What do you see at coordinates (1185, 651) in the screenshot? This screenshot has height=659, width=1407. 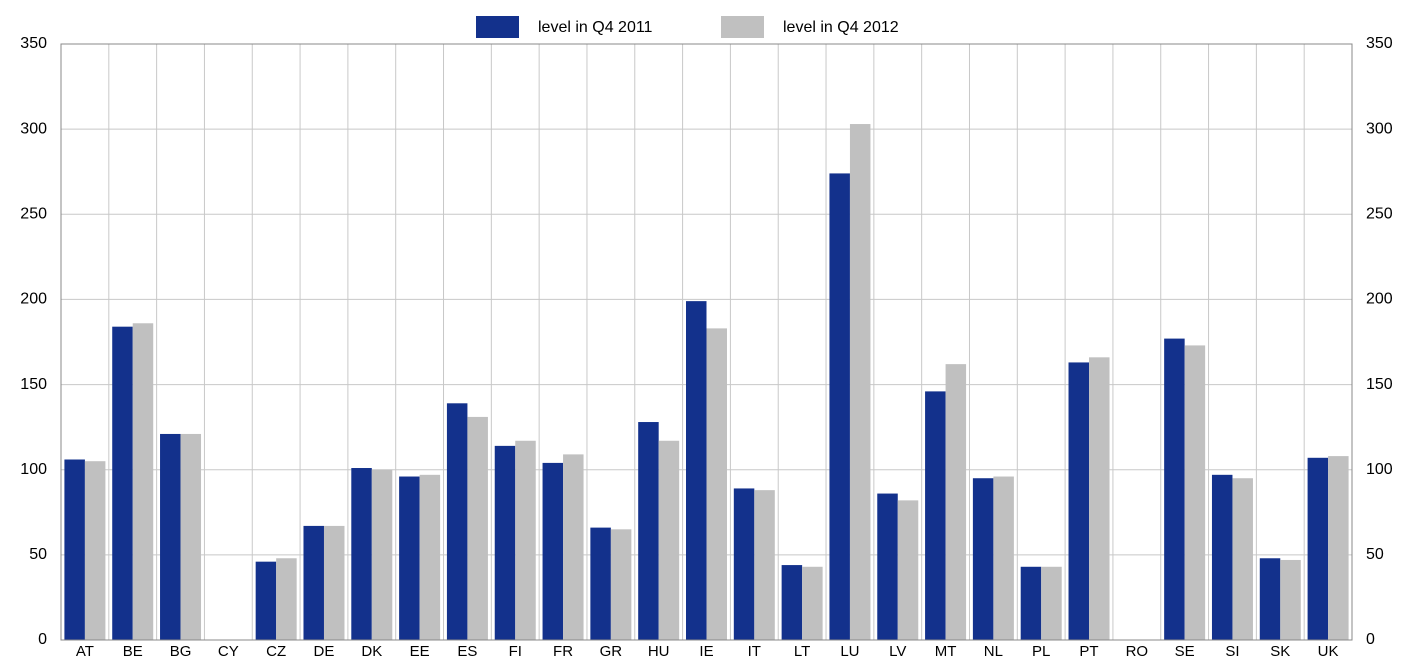 I see `x-tick-label: SE` at bounding box center [1185, 651].